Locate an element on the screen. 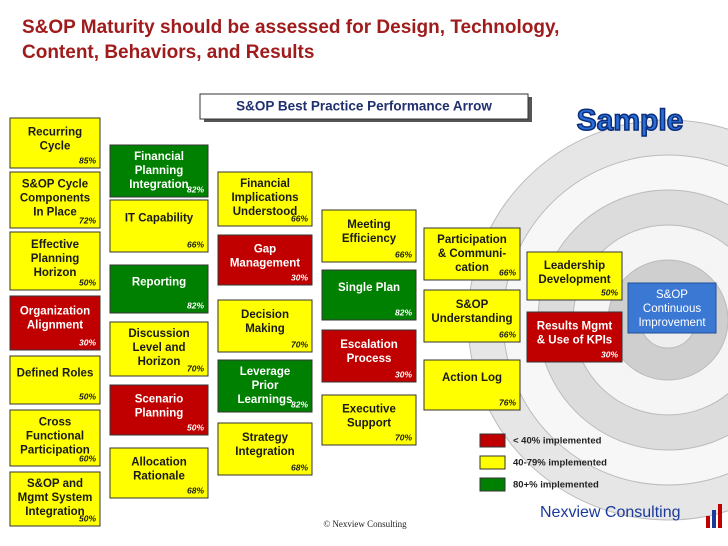 The image size is (728, 546). sample-label: Sample is located at coordinates (630, 120).